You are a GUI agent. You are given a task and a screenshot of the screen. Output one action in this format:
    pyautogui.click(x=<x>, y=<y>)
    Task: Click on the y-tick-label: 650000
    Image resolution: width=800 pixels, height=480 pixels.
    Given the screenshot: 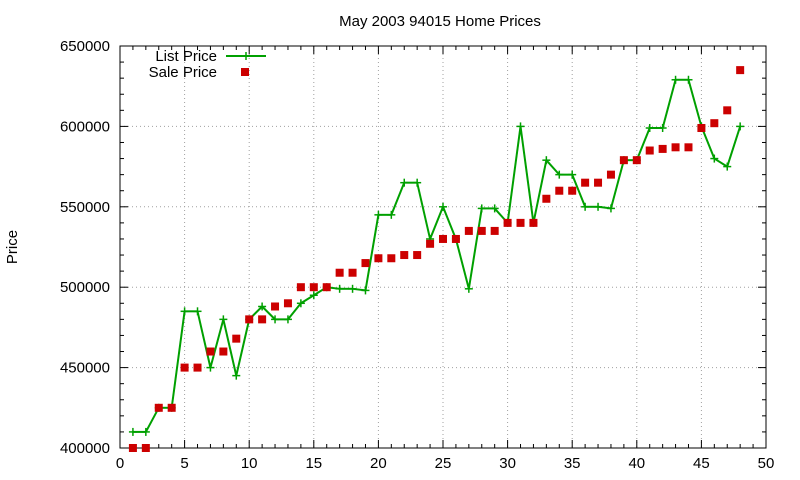 What is the action you would take?
    pyautogui.click(x=85, y=46)
    